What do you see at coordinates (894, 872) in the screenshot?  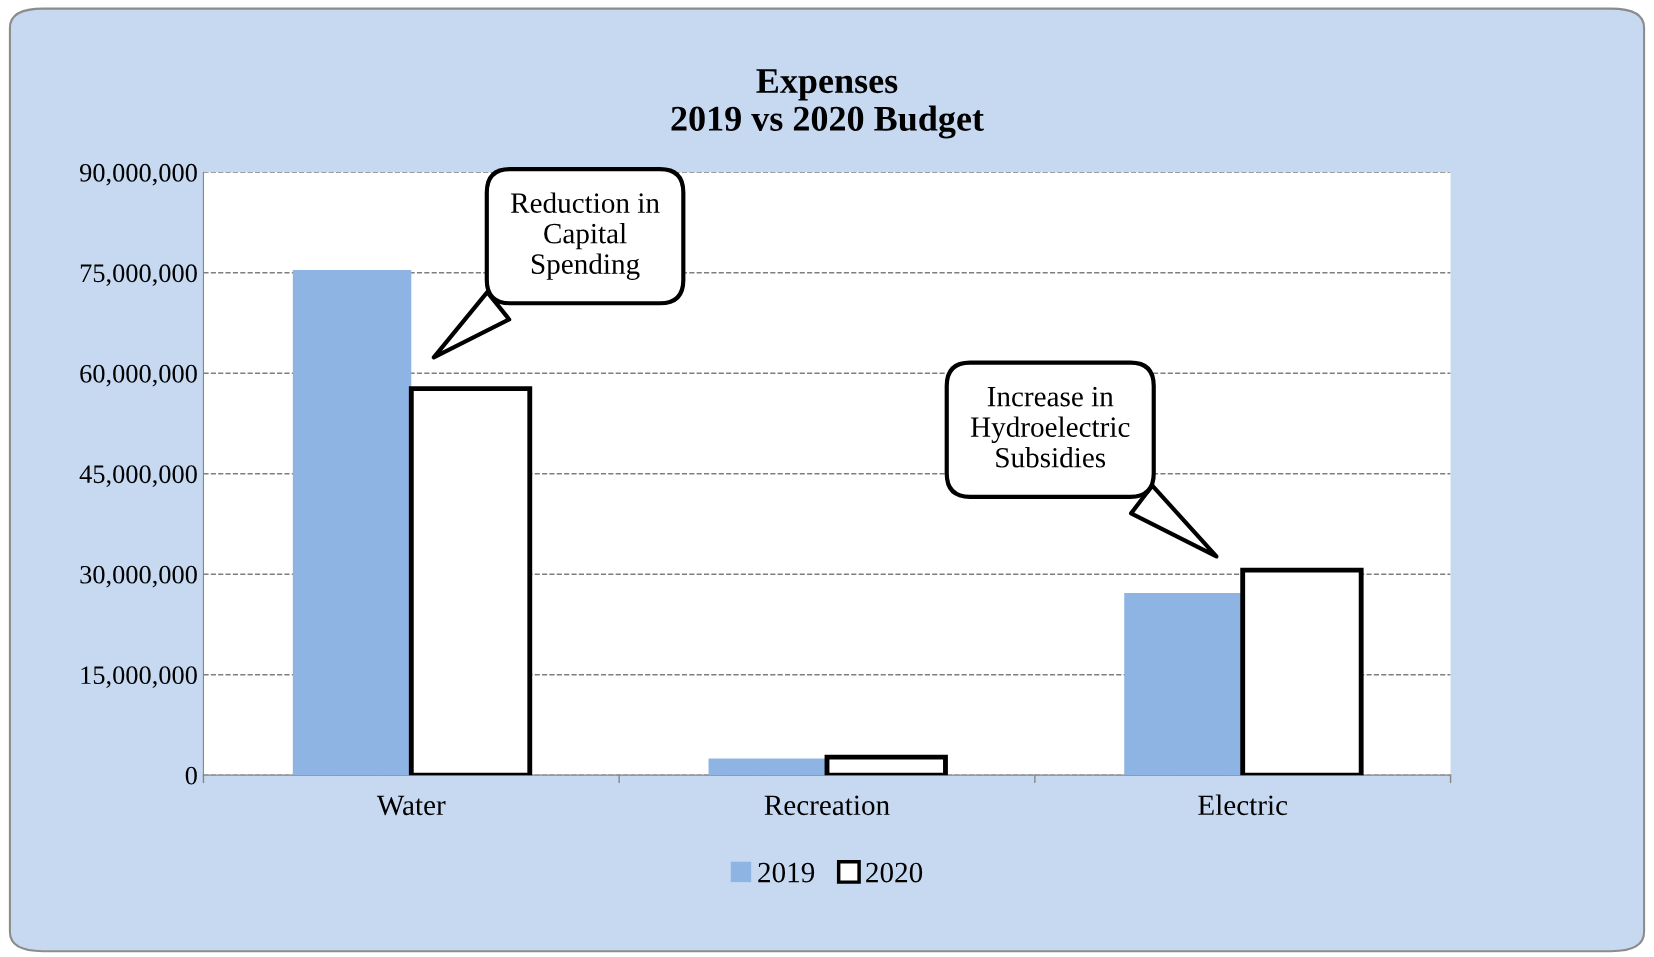 I see `legend-label: 2020` at bounding box center [894, 872].